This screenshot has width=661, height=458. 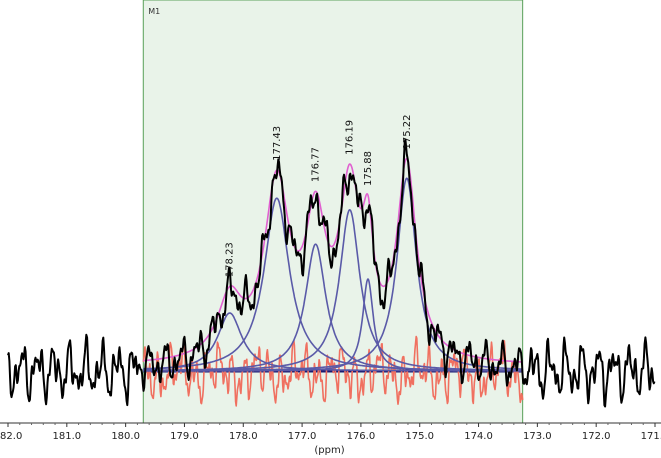 What do you see at coordinates (350, 137) in the screenshot?
I see `peak-label-4: 176.19` at bounding box center [350, 137].